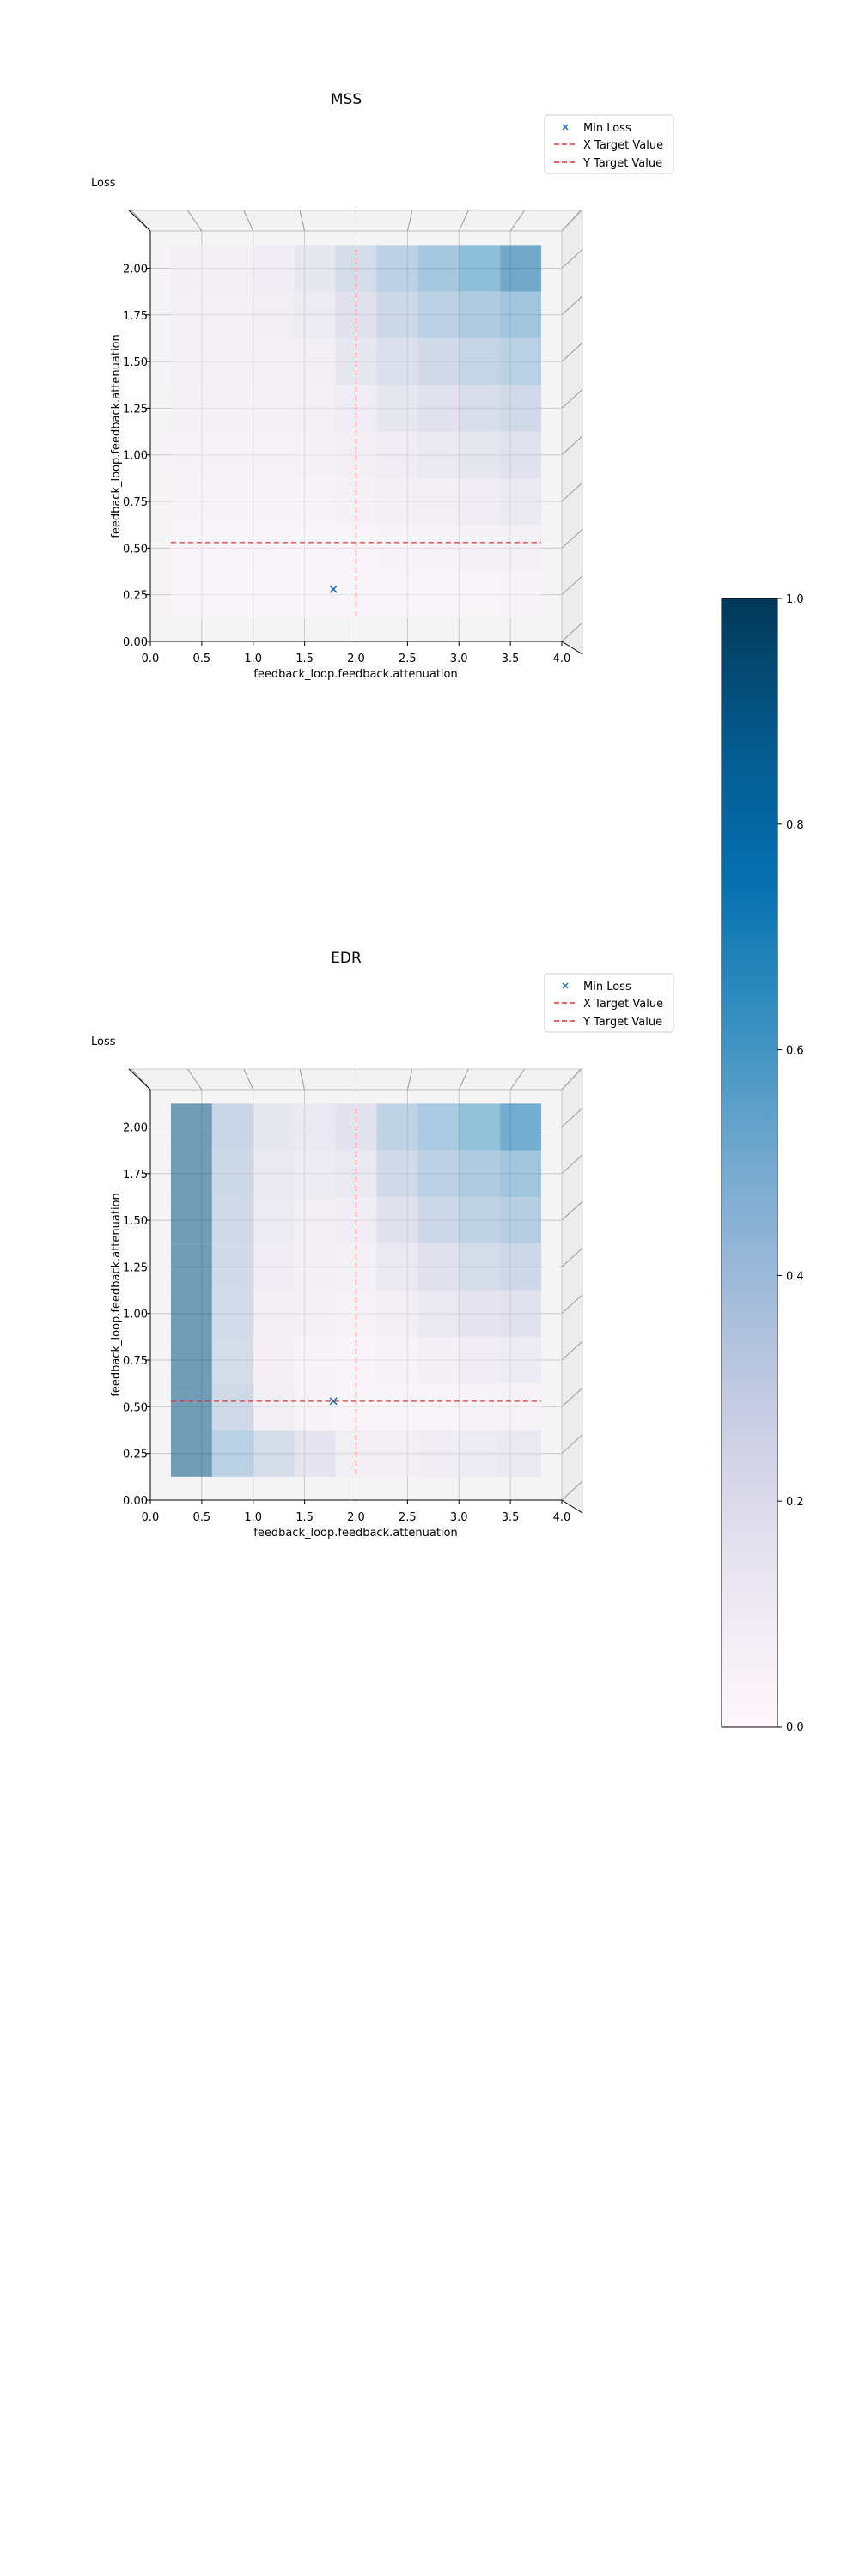  I want to click on x-axis-label: feedback_loop.feedback.attenuation, so click(355, 674).